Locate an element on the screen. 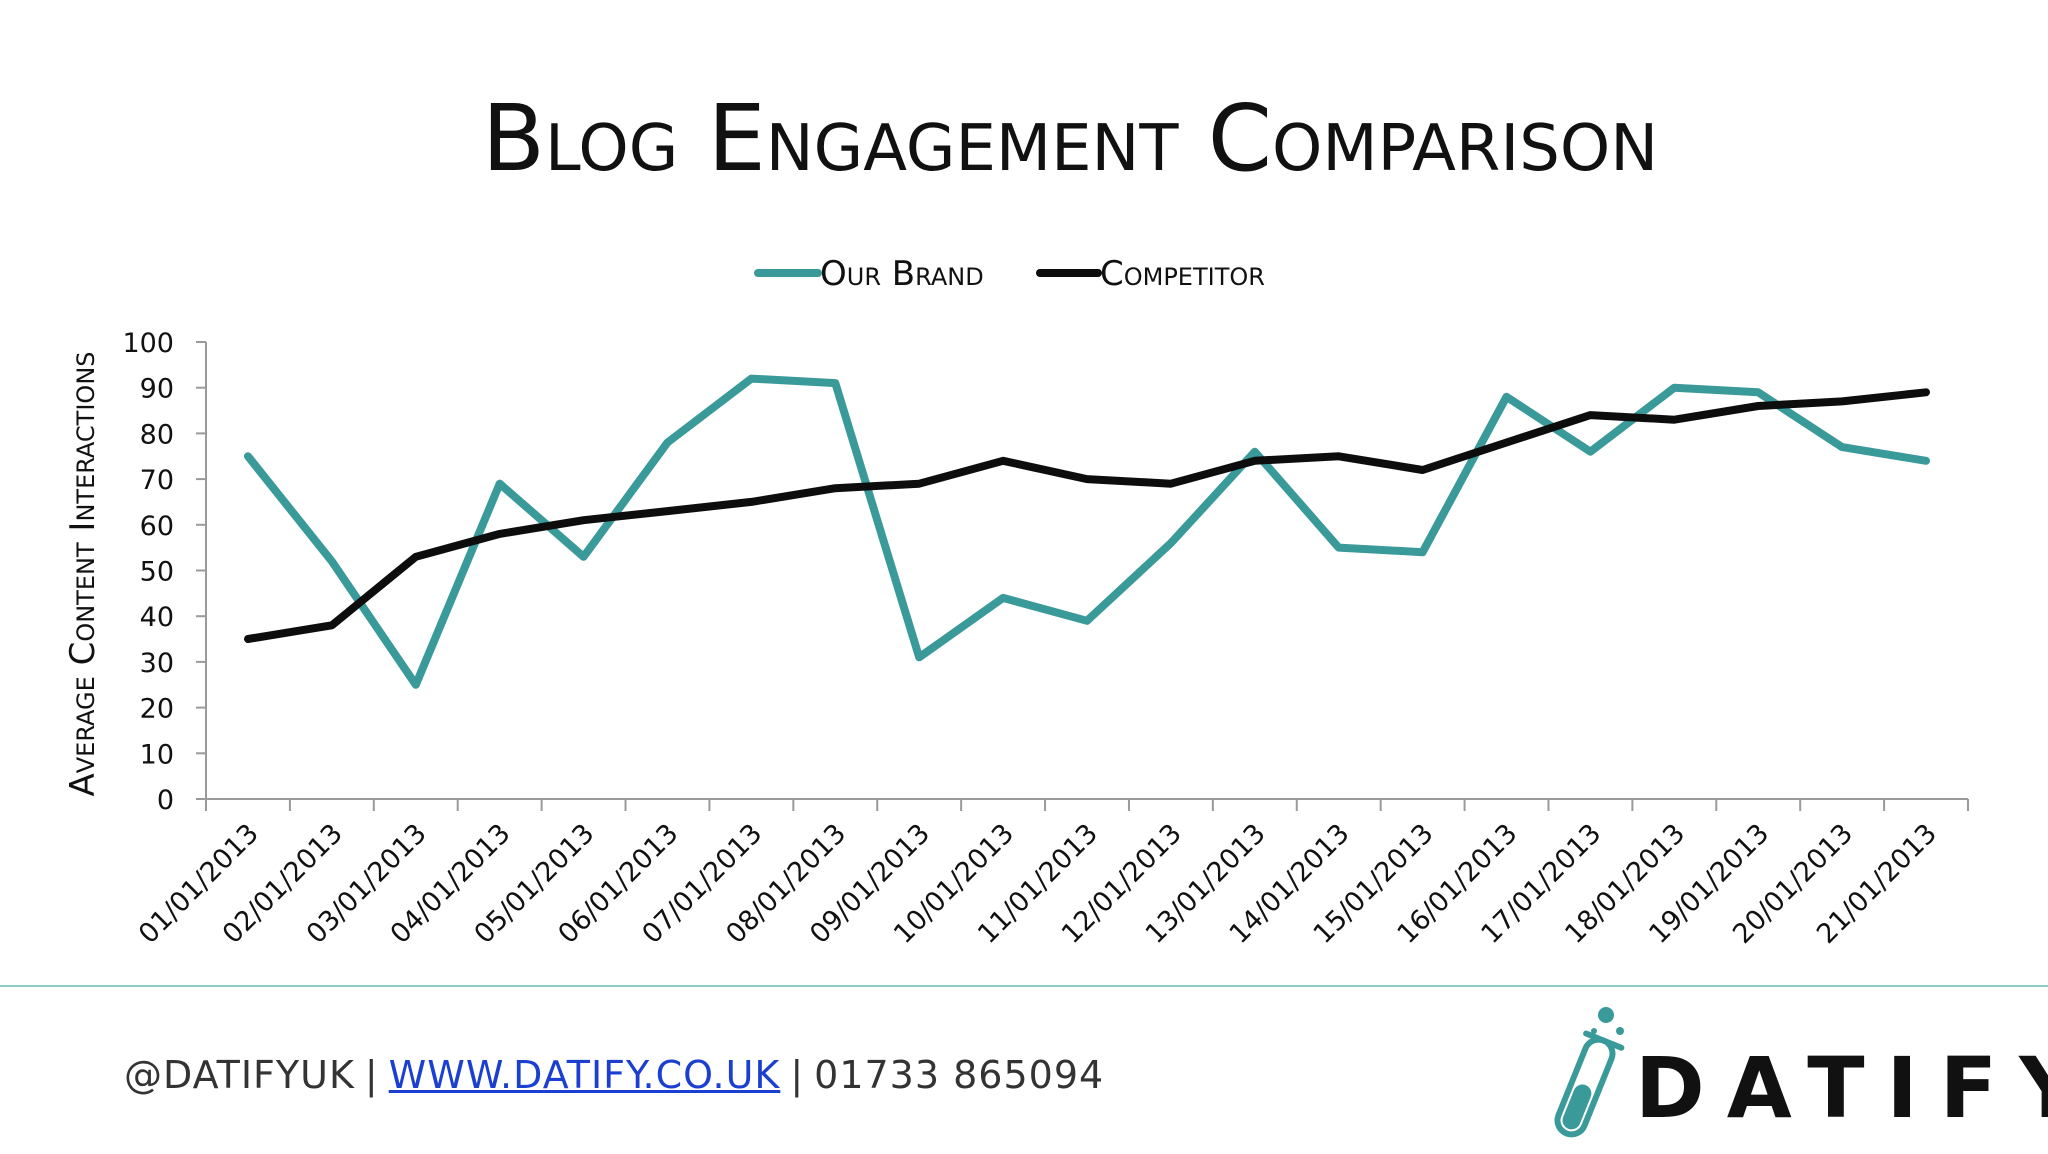 This screenshot has width=2048, height=1154. datify-logo: DATIFY is located at coordinates (1790, 1072).